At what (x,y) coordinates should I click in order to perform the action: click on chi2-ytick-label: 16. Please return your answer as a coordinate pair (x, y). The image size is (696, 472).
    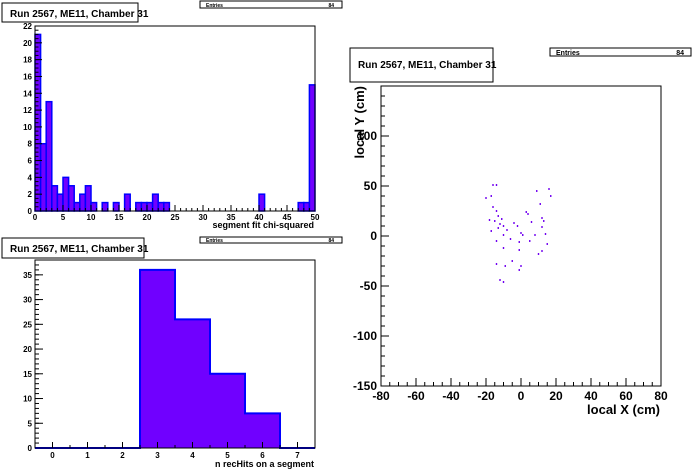
    Looking at the image, I should click on (27, 76).